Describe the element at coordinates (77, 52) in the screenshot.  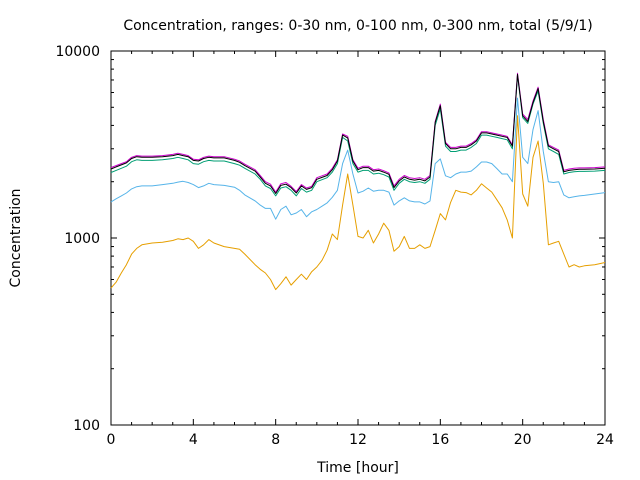
I see `y-tick-label: 10000` at that location.